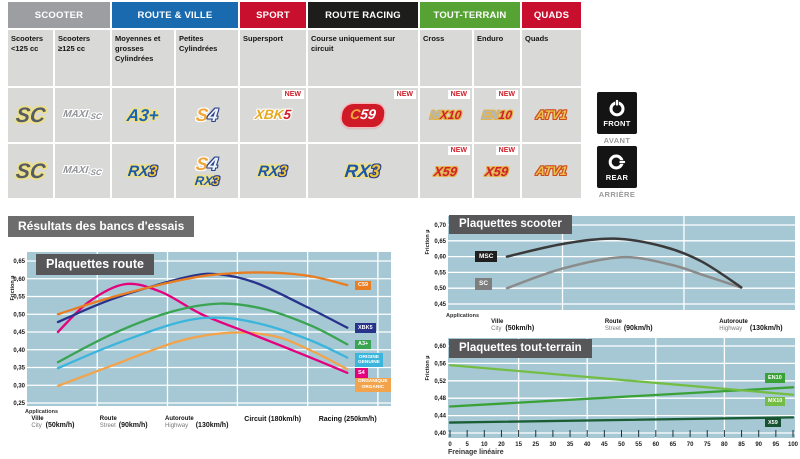  Describe the element at coordinates (60, 426) in the screenshot. I see `x-label-speed: (50km/h)` at that location.